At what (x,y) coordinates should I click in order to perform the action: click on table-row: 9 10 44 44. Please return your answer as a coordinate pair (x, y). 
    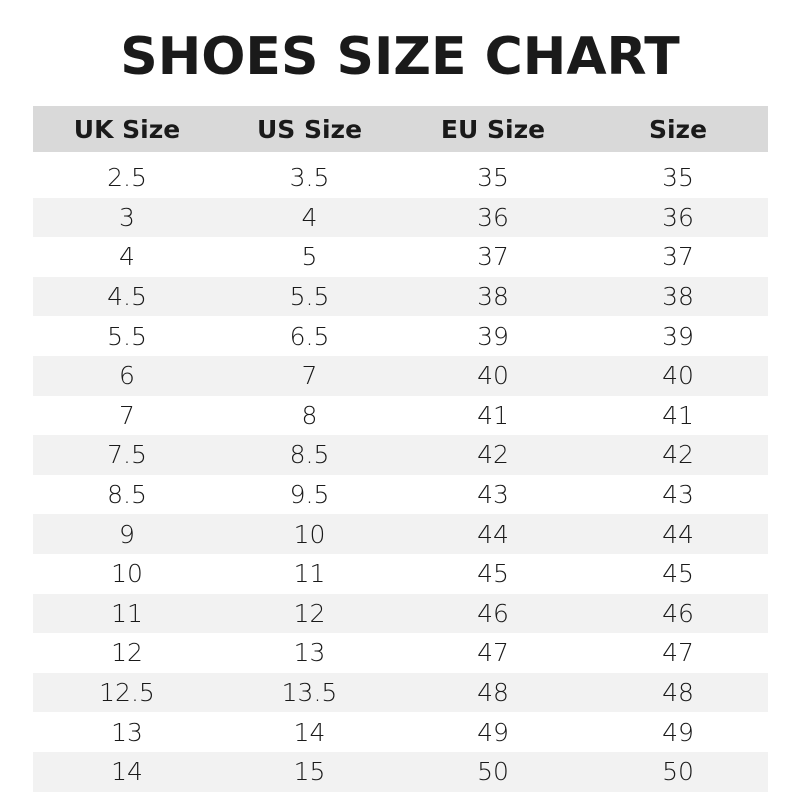
    Looking at the image, I should click on (400, 534).